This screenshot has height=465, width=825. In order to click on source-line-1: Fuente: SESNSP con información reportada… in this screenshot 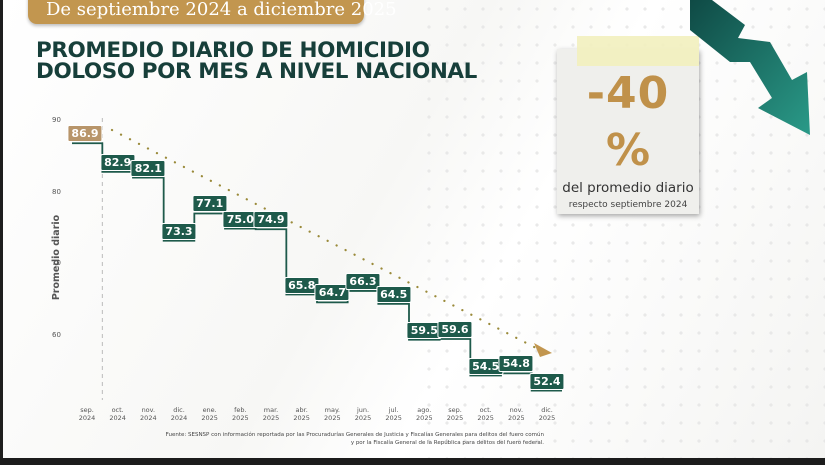, I will do `click(354, 435)`.